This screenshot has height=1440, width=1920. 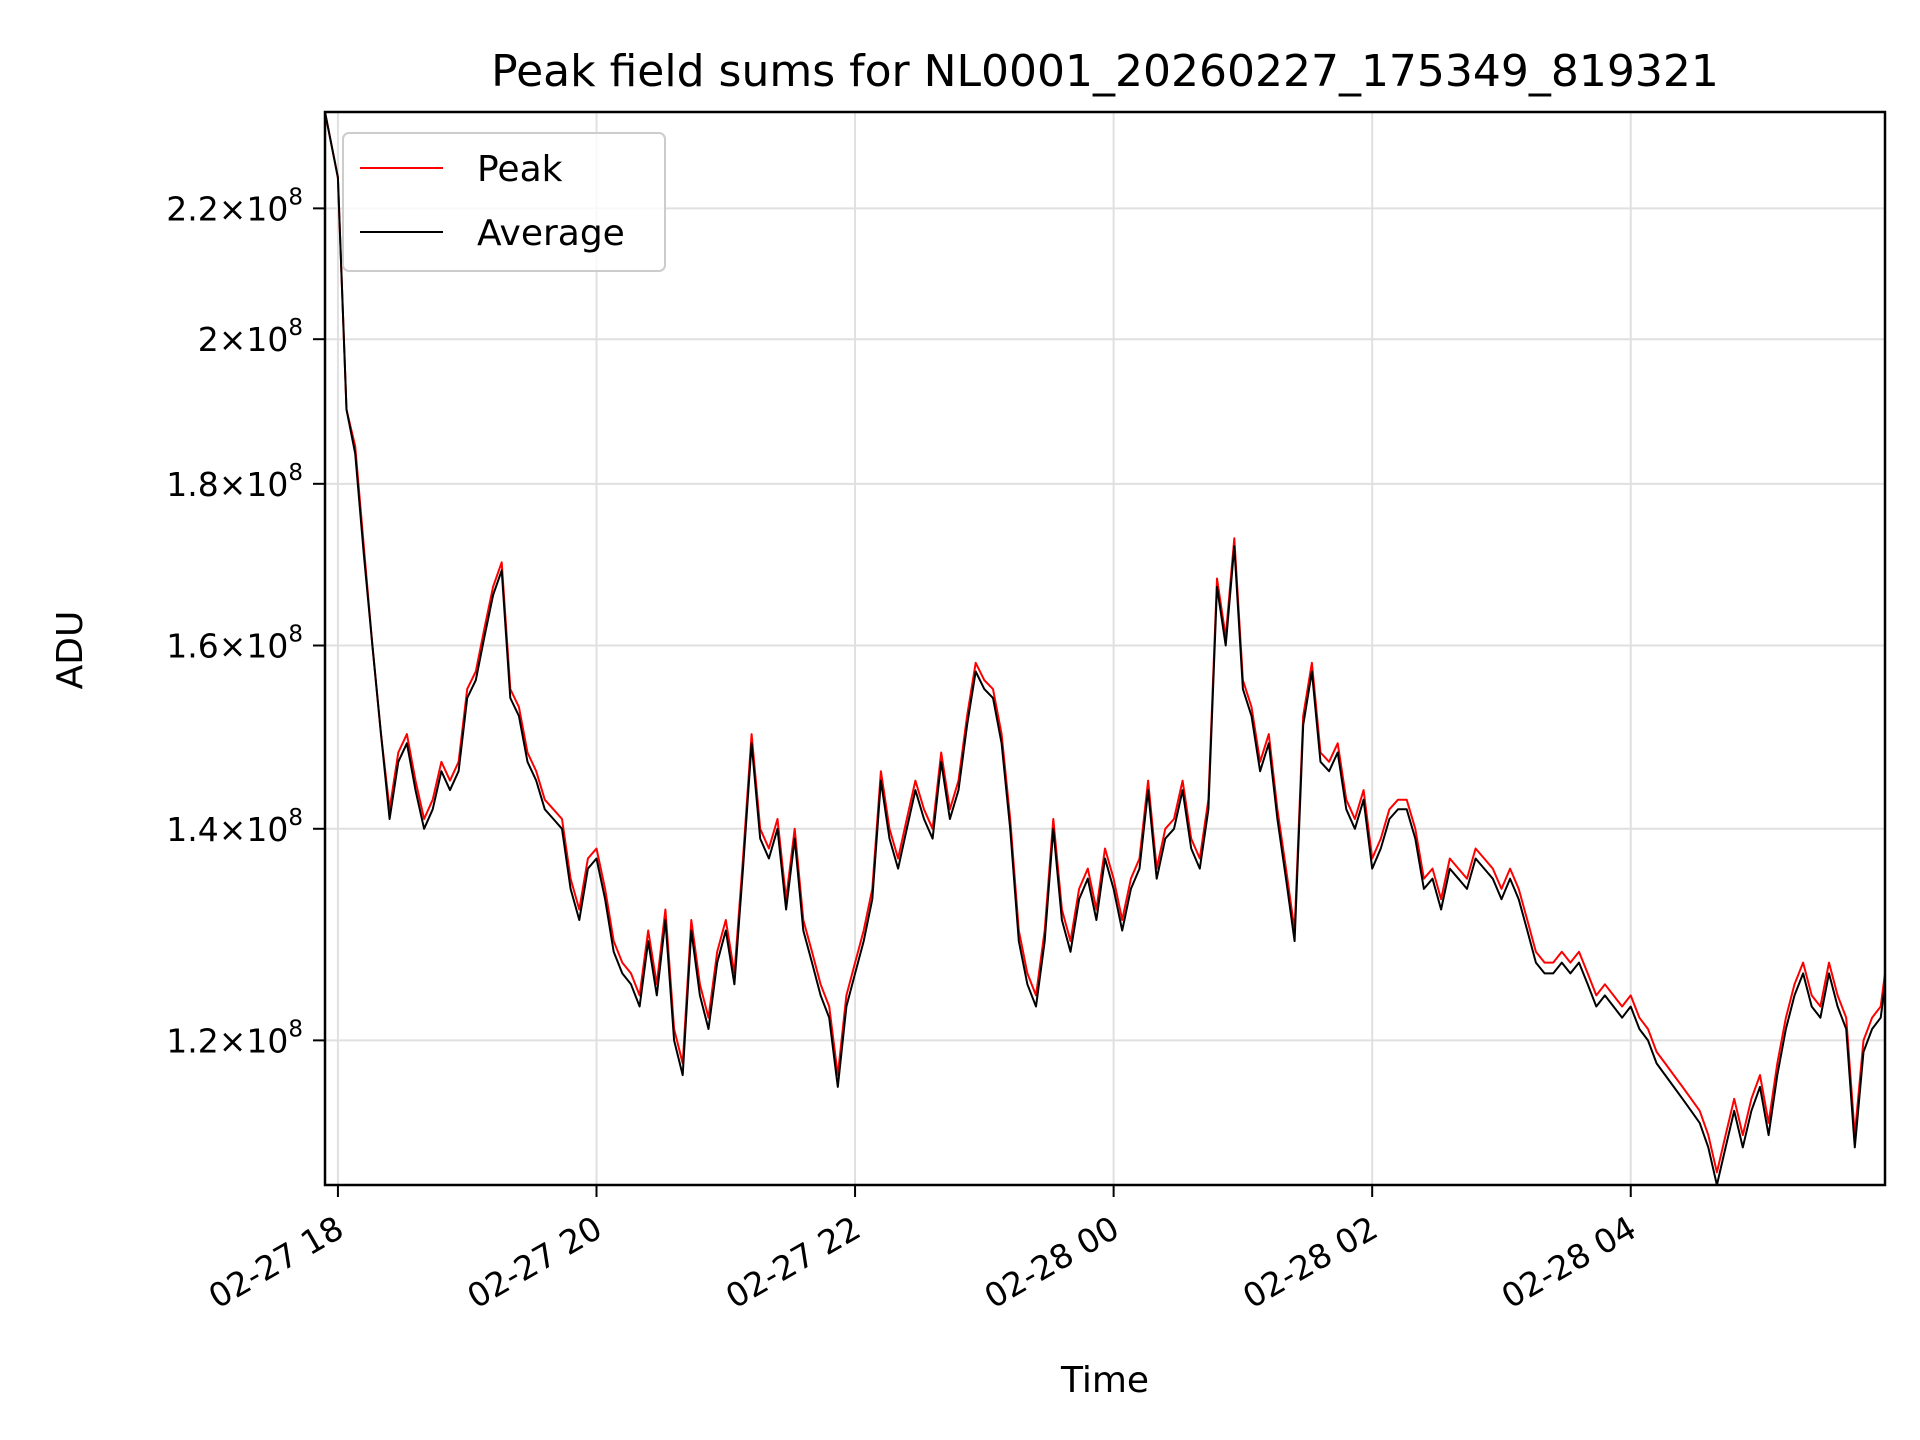 What do you see at coordinates (70, 650) in the screenshot?
I see `y-axis-label: ADU` at bounding box center [70, 650].